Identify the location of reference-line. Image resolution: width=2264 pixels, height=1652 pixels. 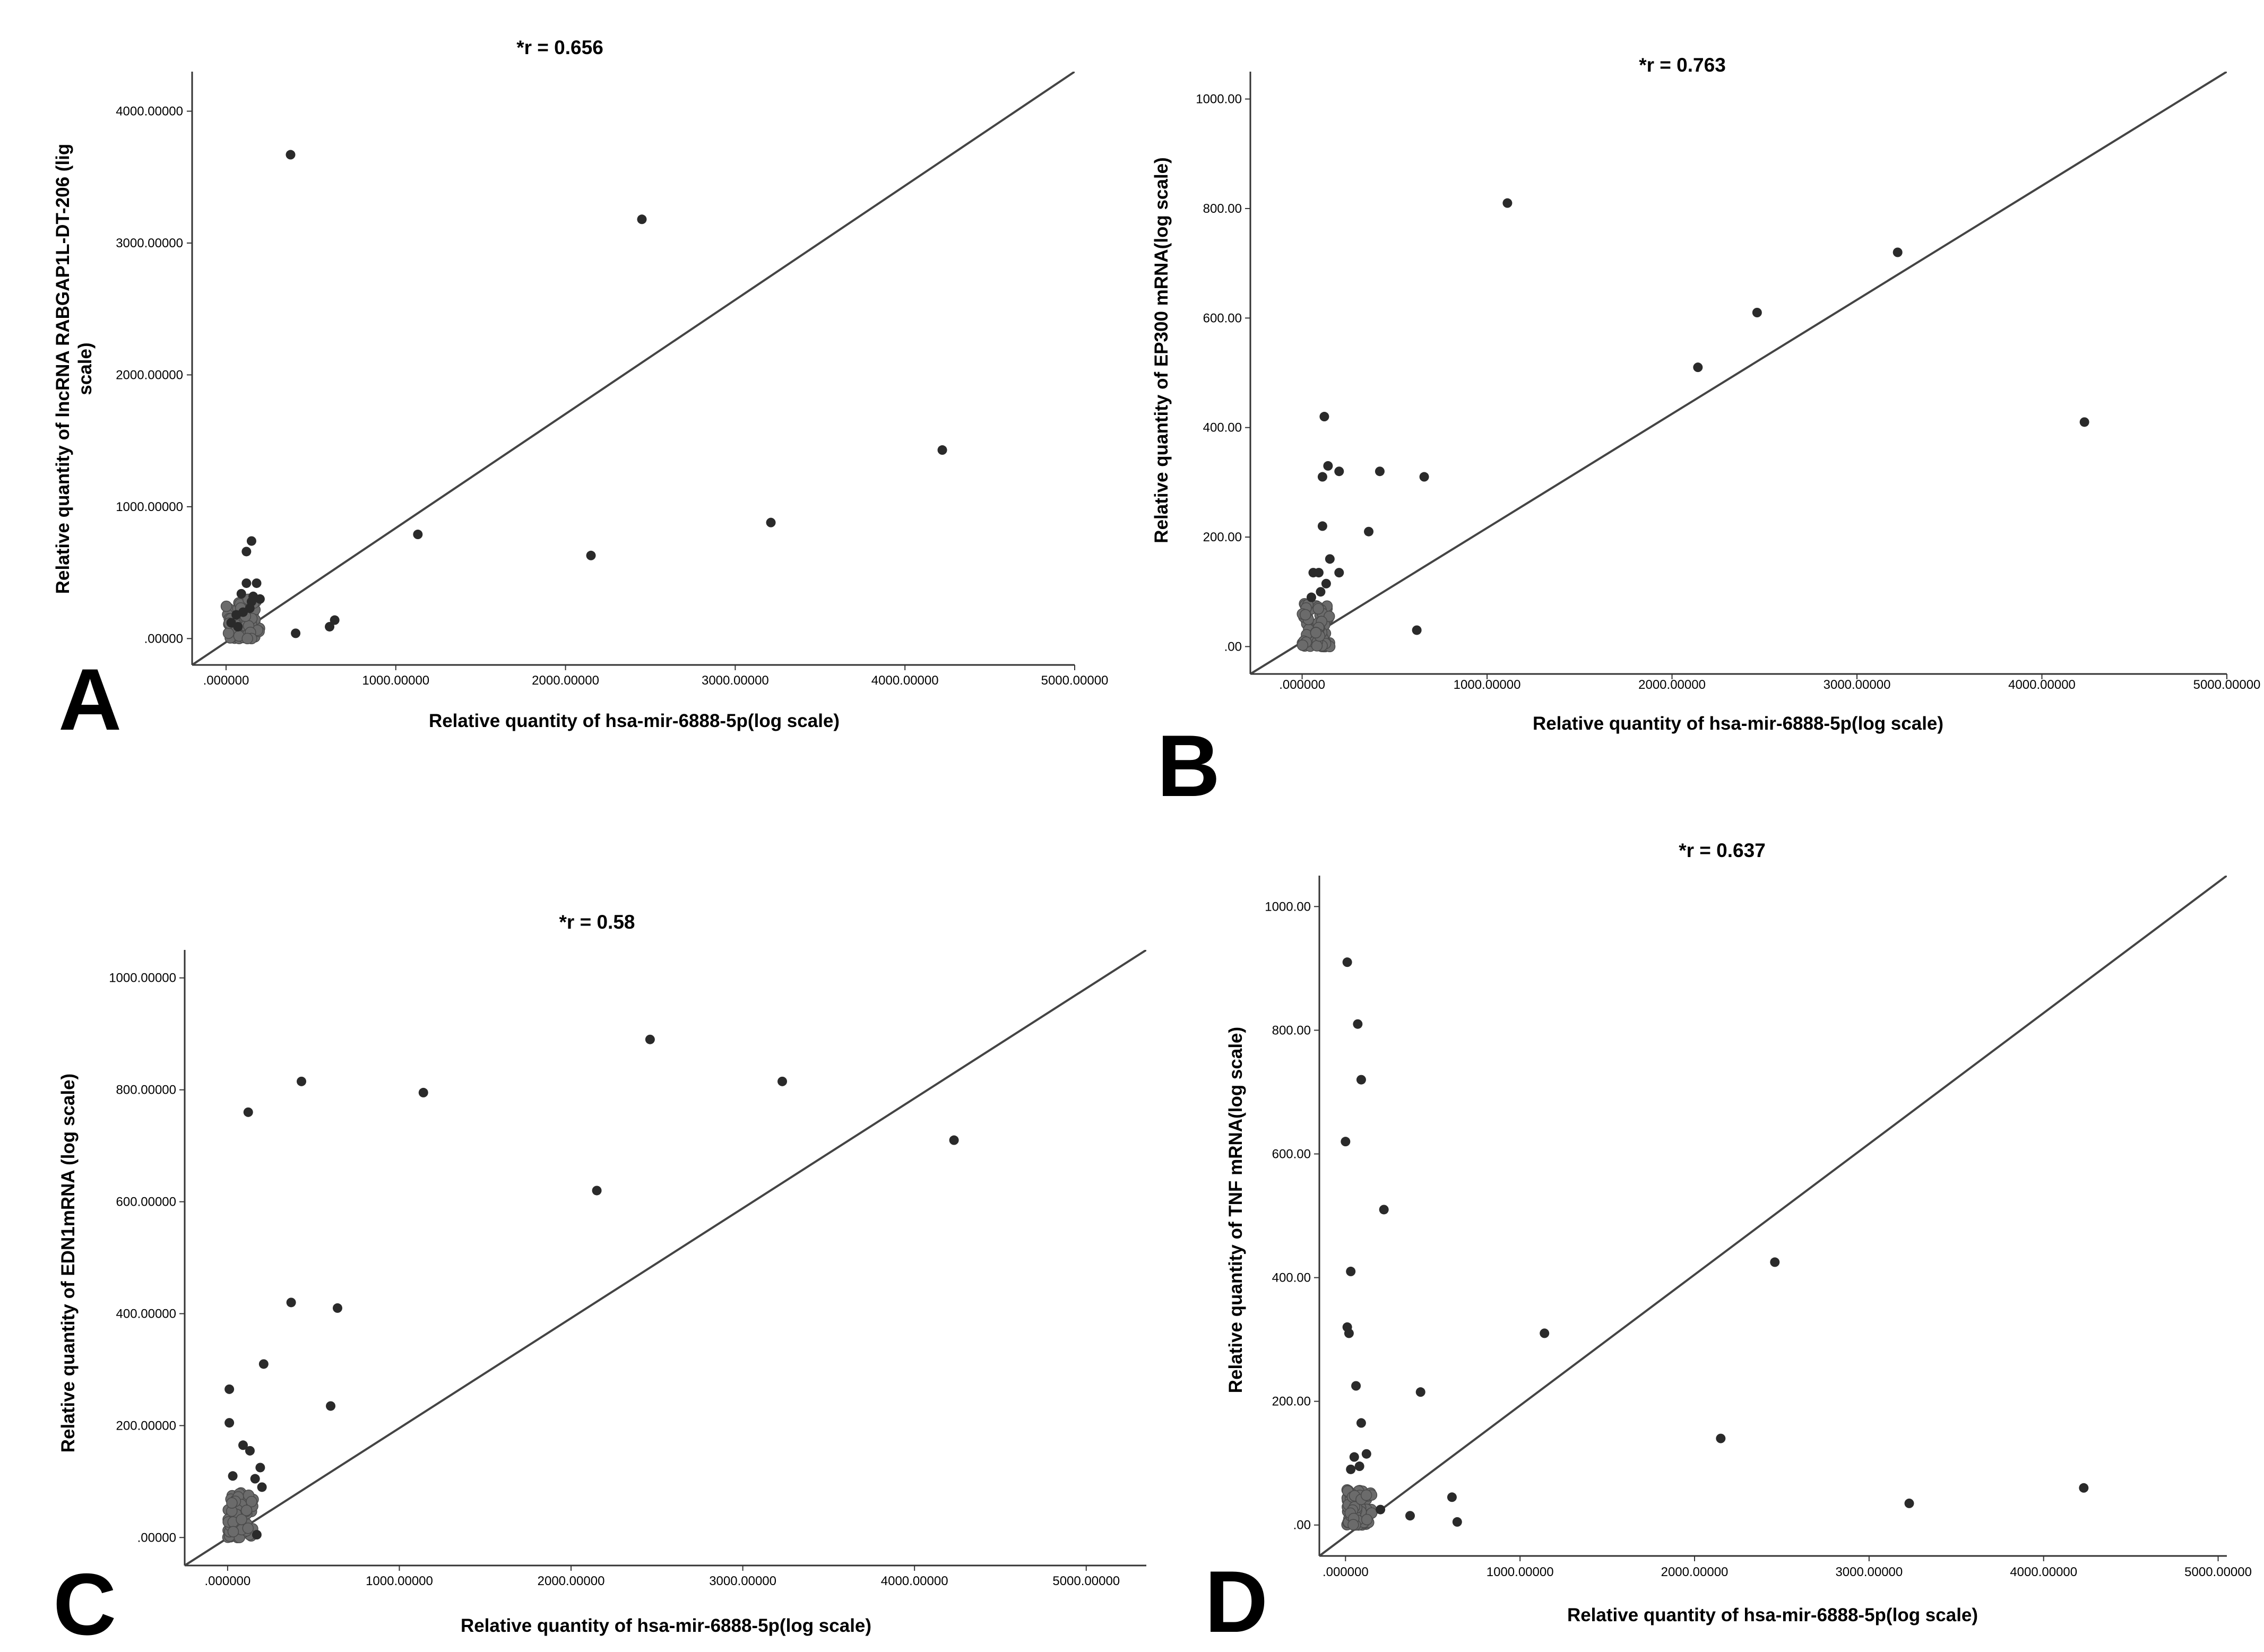
(634, 368).